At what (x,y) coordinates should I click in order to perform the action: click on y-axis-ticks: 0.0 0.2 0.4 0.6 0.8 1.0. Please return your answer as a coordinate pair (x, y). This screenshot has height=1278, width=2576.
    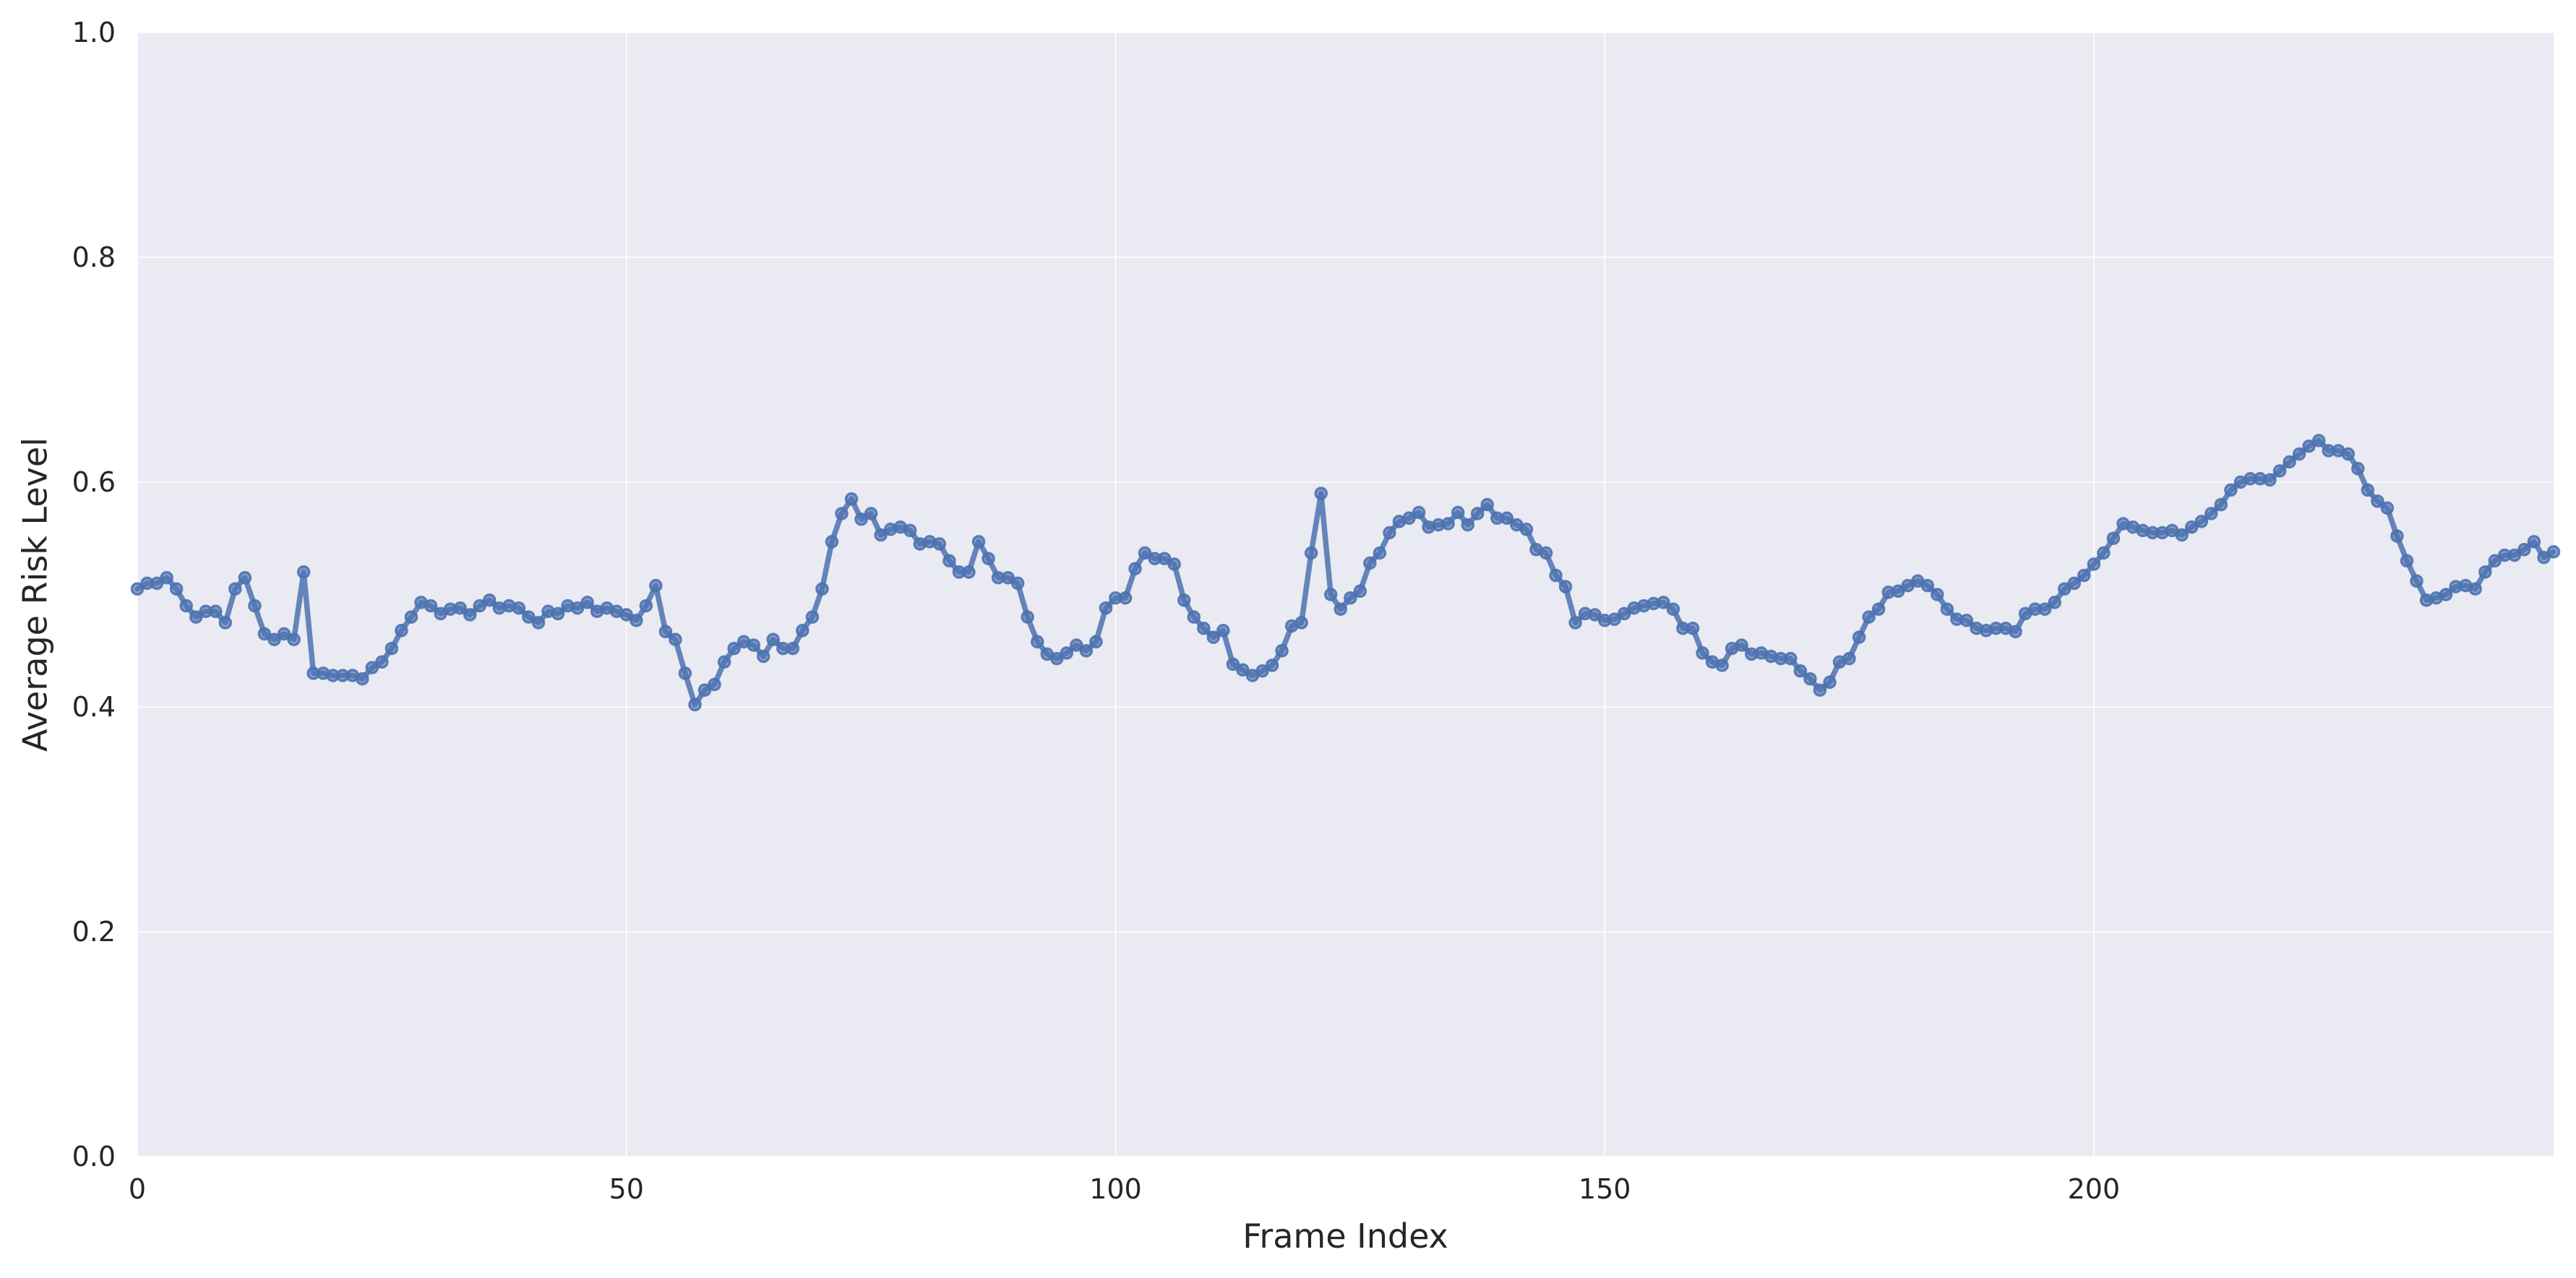
    Looking at the image, I should click on (94, 594).